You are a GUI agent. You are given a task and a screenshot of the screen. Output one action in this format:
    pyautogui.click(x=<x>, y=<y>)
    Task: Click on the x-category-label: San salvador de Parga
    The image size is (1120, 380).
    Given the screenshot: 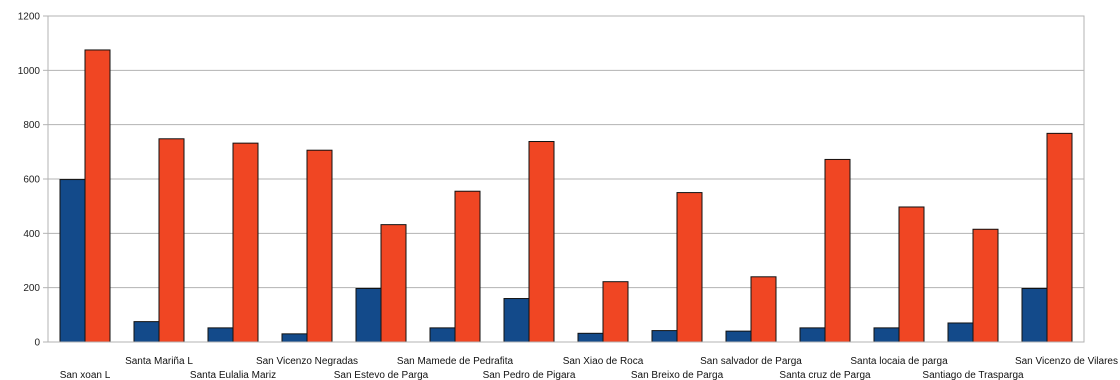 What is the action you would take?
    pyautogui.click(x=751, y=361)
    